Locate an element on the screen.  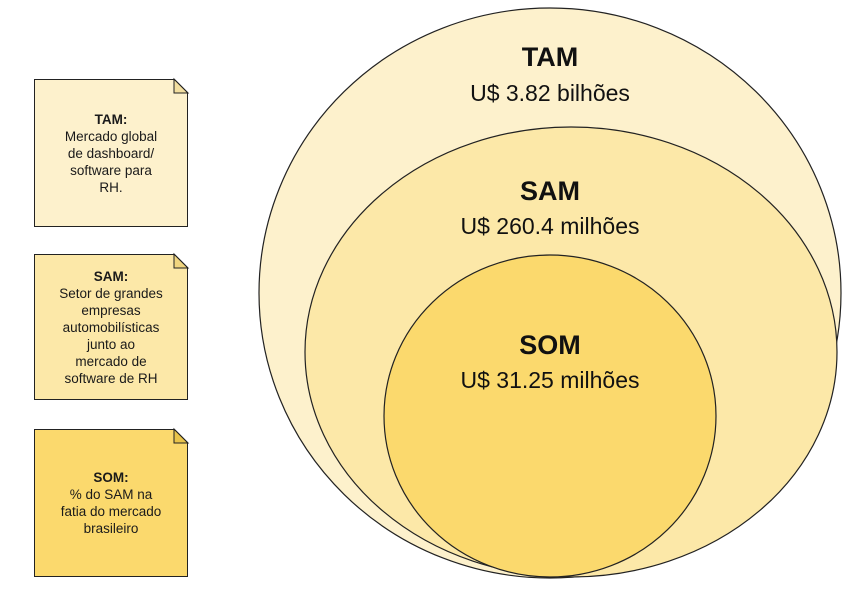
note-folds is located at coordinates (181, 260).